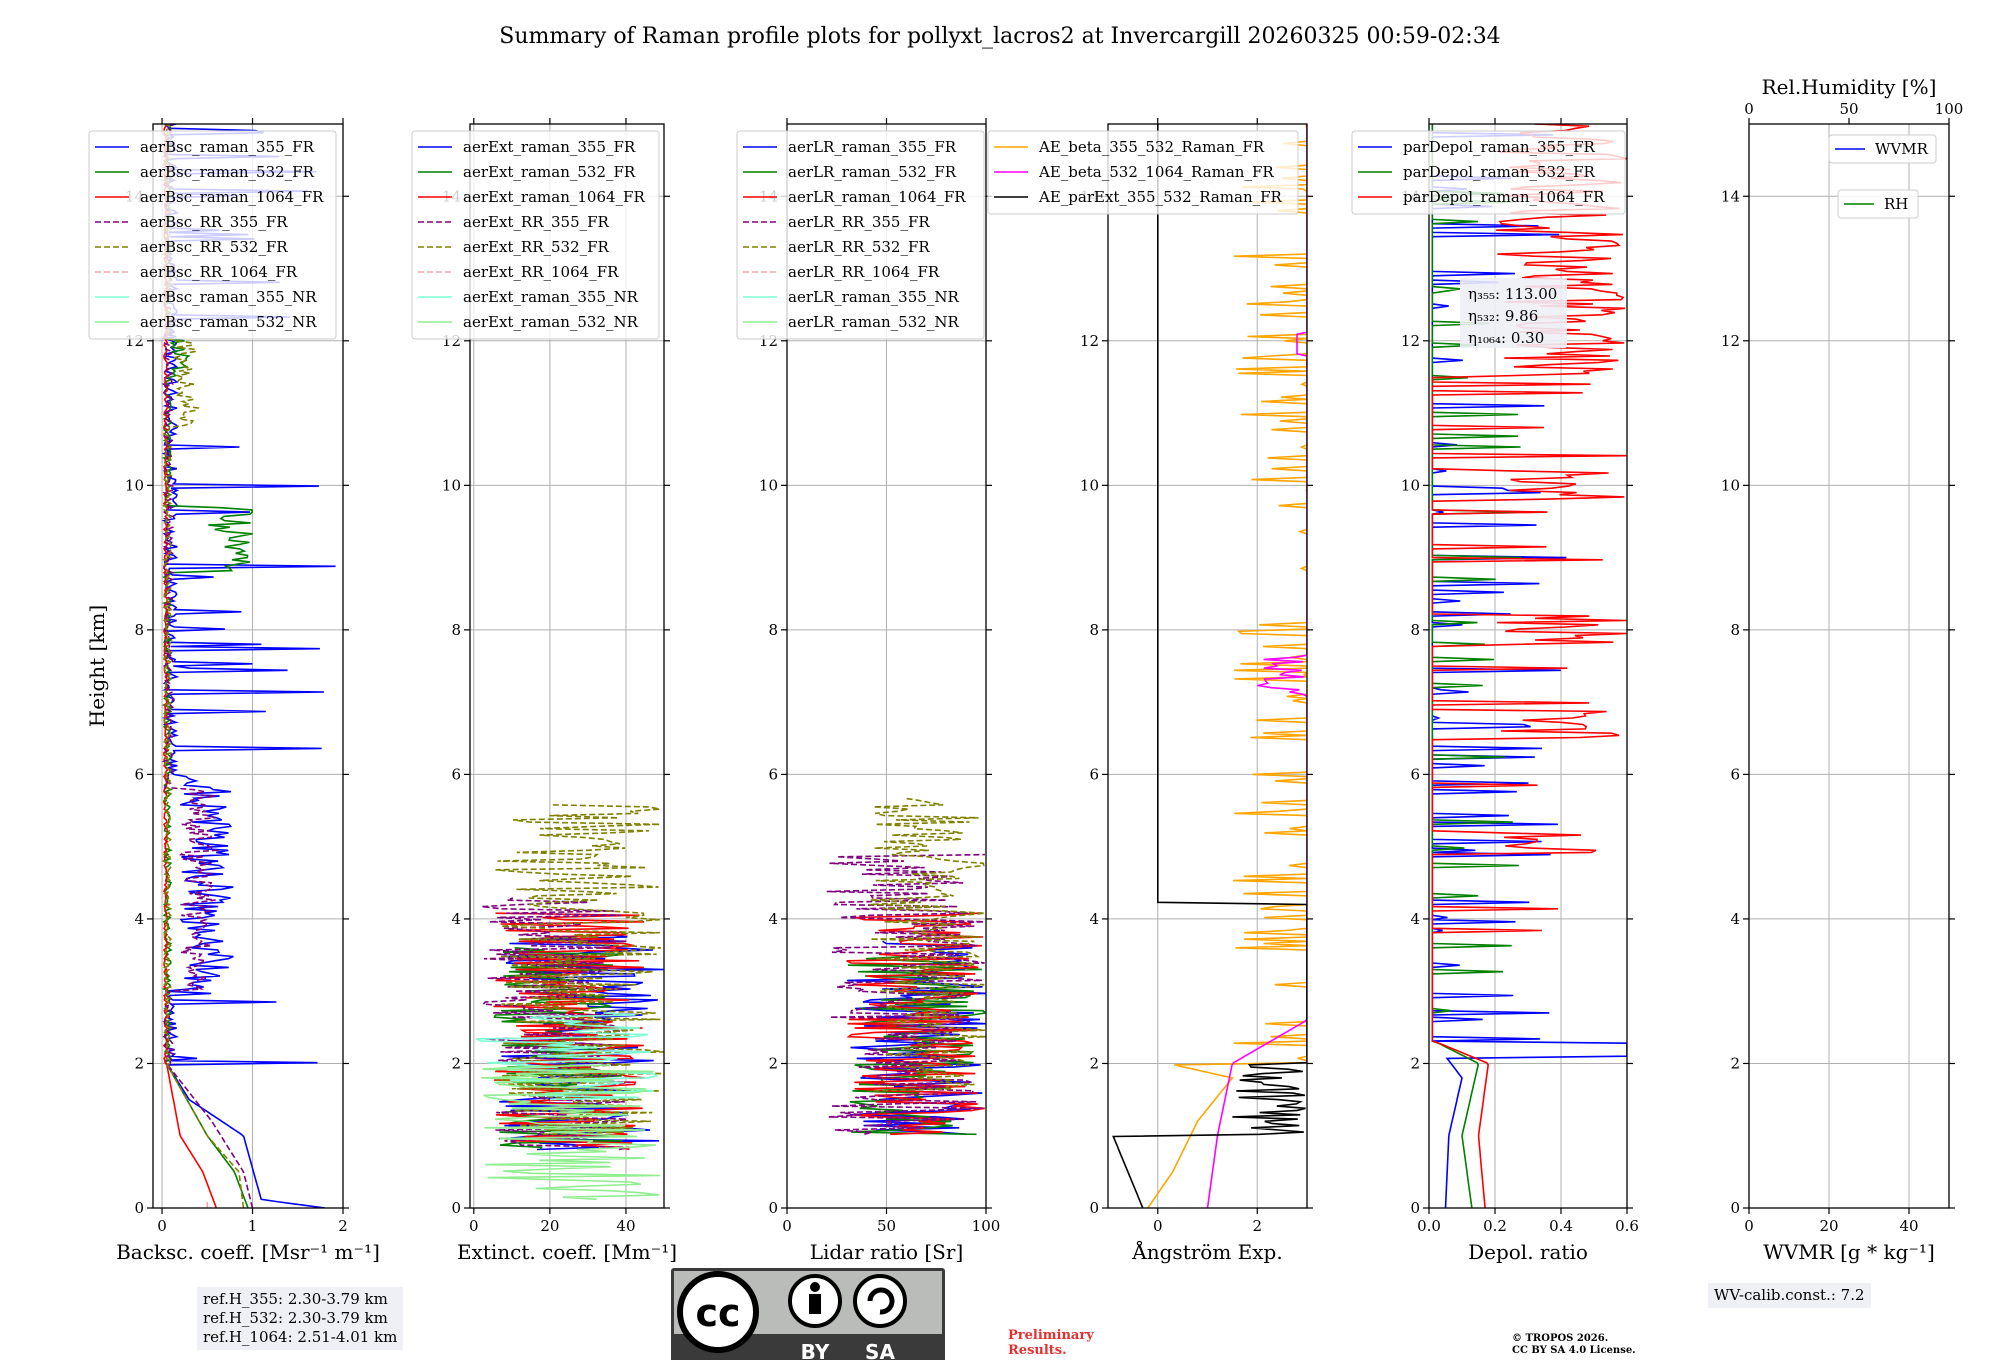  I want to click on legend-label-aerLR_RR_355_FR: aerLR_RR_355_FR, so click(859, 222).